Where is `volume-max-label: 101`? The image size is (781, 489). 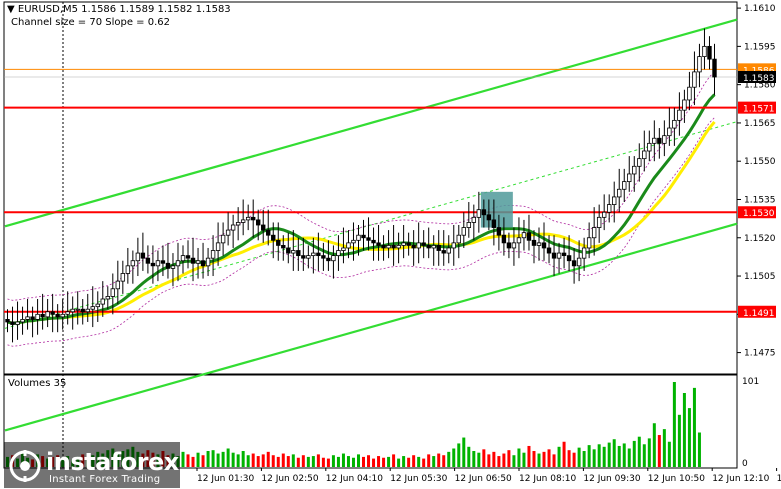 volume-max-label: 101 is located at coordinates (750, 382).